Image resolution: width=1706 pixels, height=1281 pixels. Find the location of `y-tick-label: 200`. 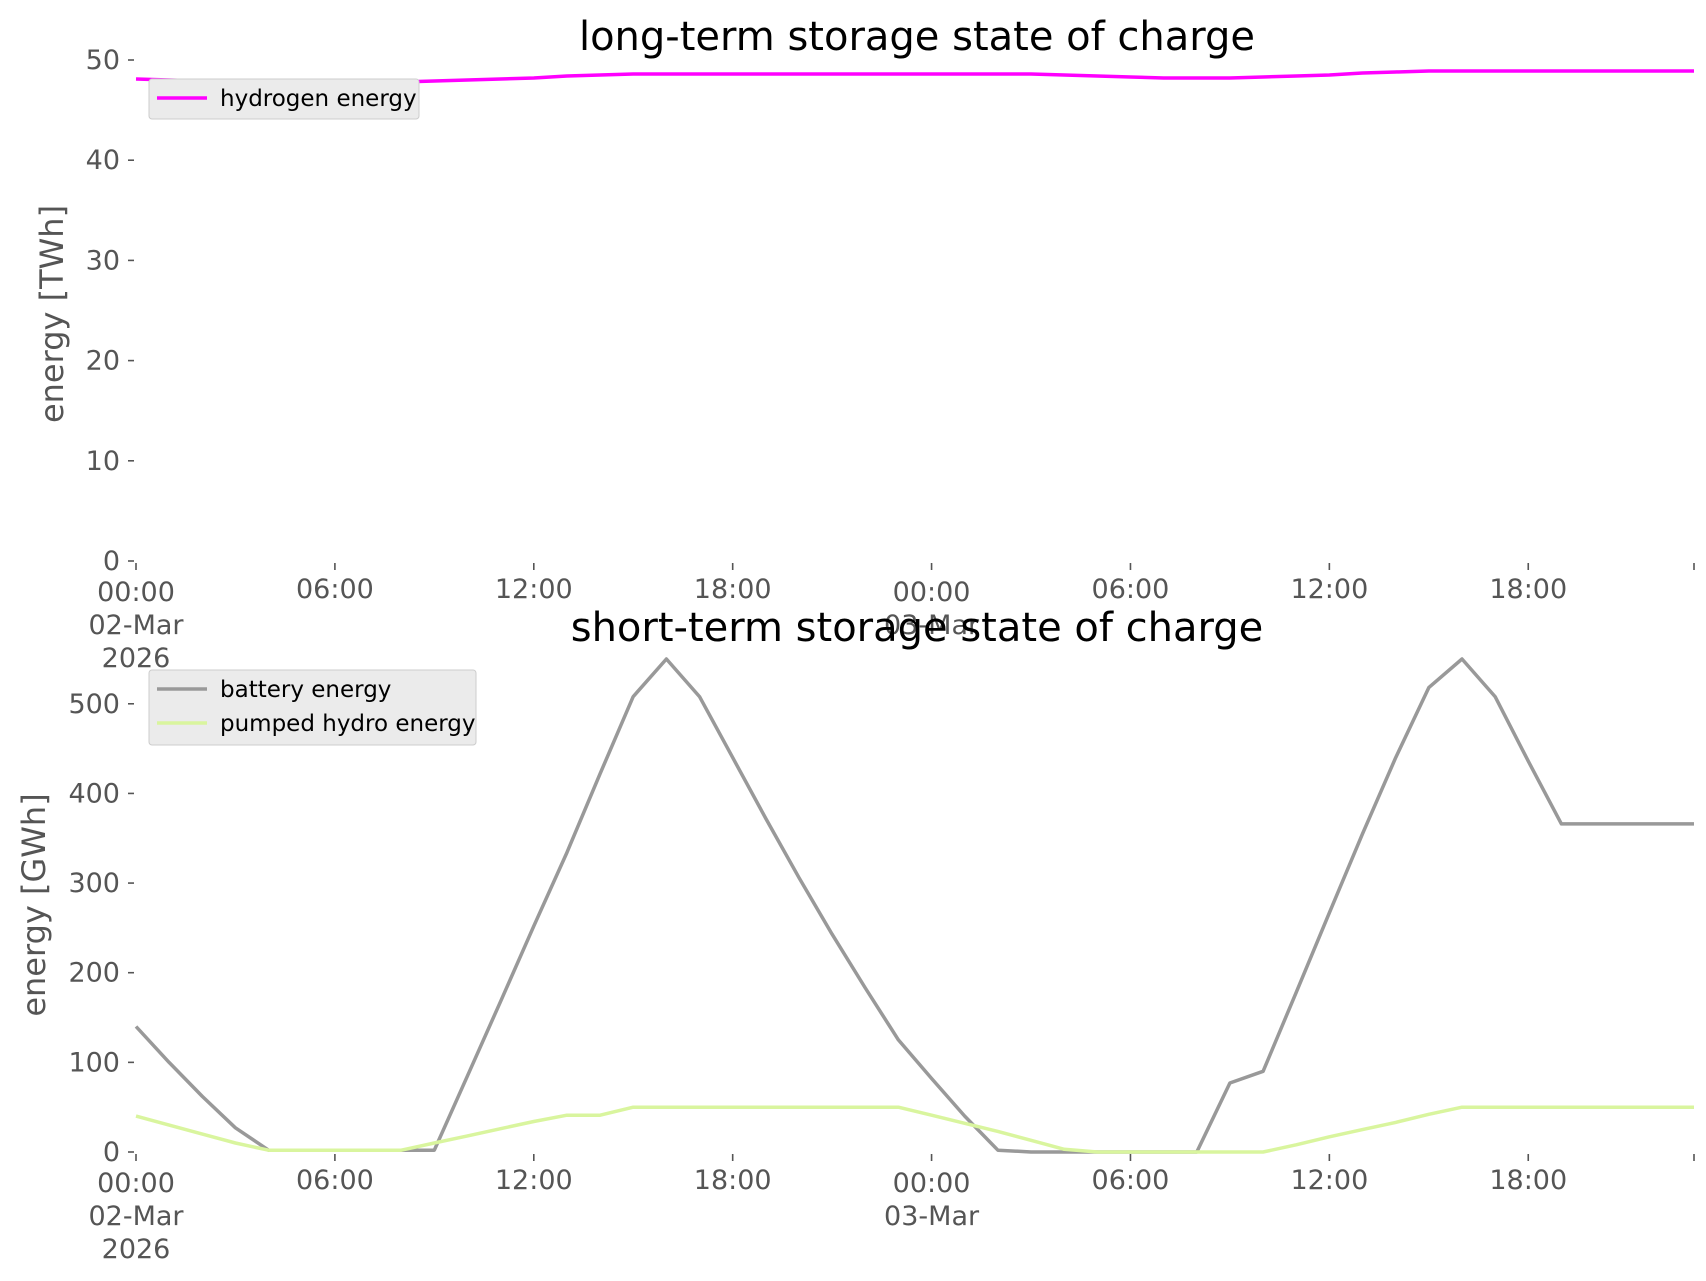

y-tick-label: 200 is located at coordinates (94, 973).